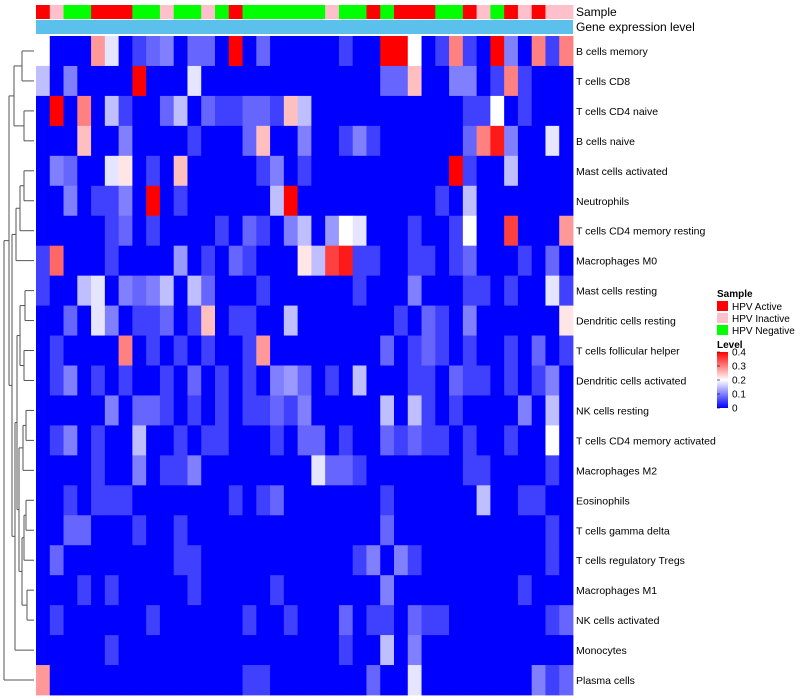  Describe the element at coordinates (722, 380) in the screenshot. I see `level-color-bar` at that location.